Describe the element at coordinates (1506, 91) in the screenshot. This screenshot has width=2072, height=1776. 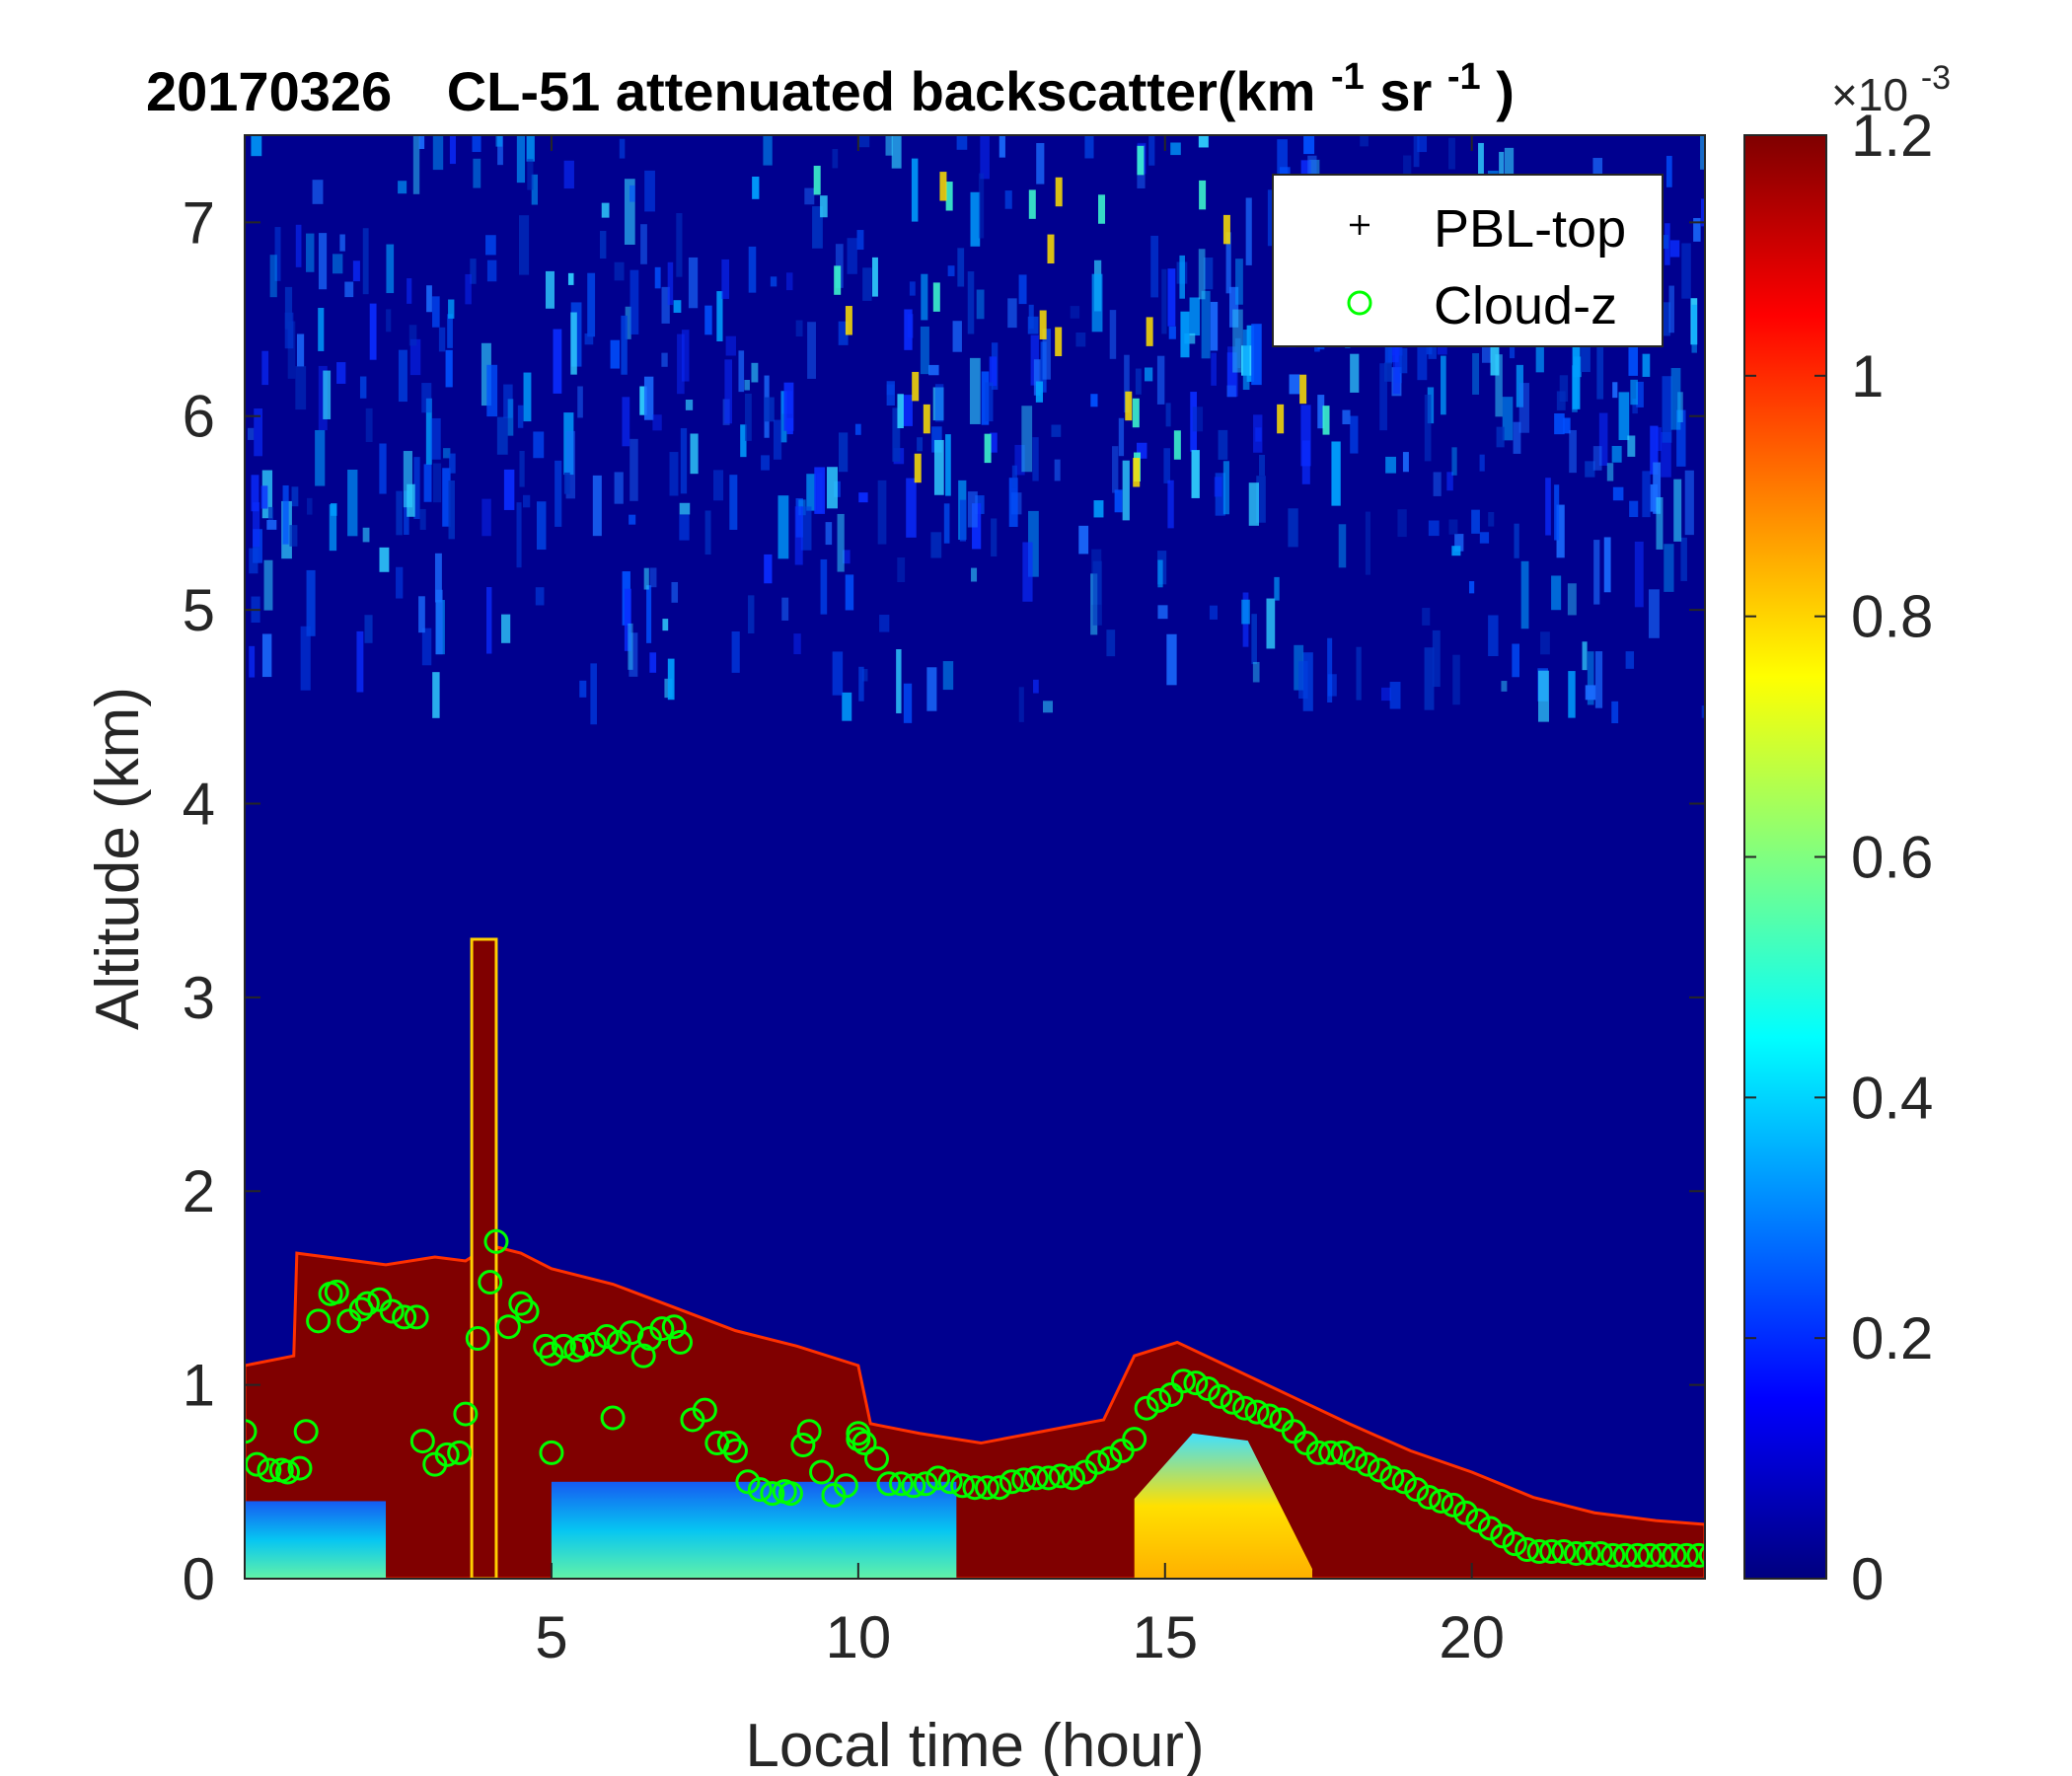
I see `title-end: )` at that location.